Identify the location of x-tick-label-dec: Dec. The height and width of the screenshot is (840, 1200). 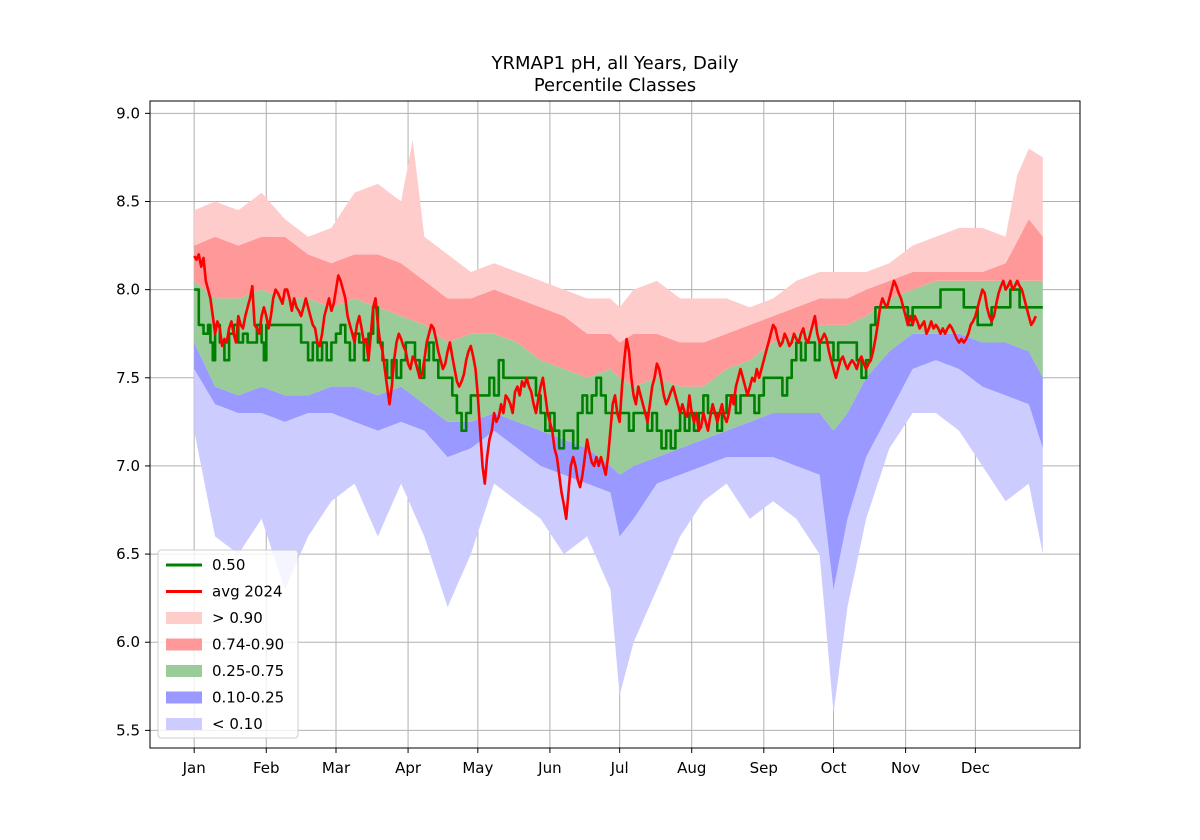
(975, 768).